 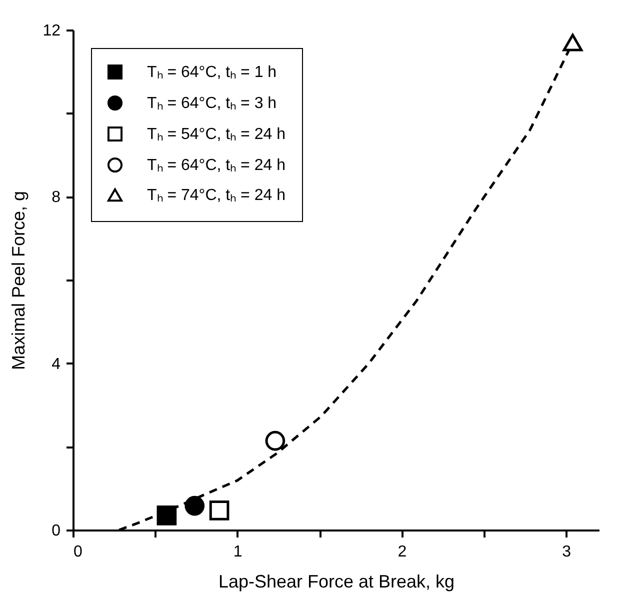 What do you see at coordinates (336, 582) in the screenshot?
I see `x-axis-title: Lap-Shear Force at Break, kg` at bounding box center [336, 582].